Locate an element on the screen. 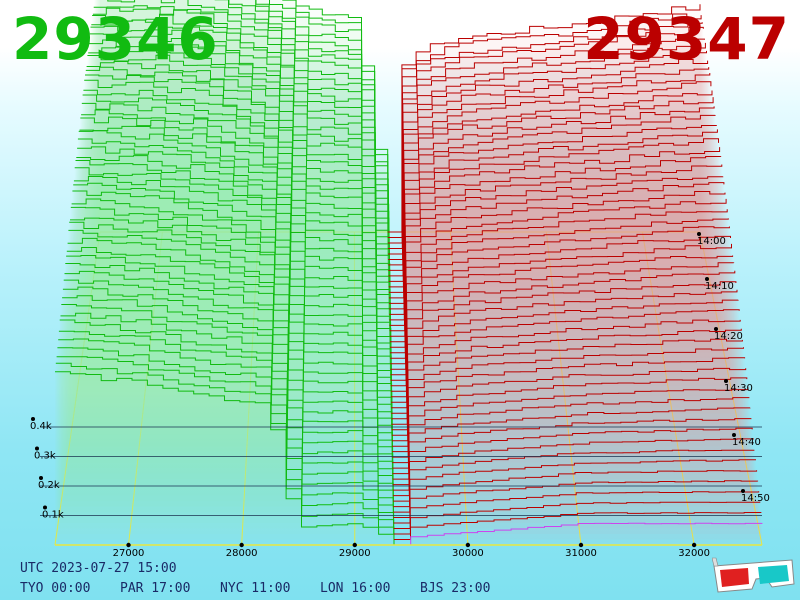 This screenshot has height=600, width=800. depth-tick-dot-0.3k is located at coordinates (37, 448).